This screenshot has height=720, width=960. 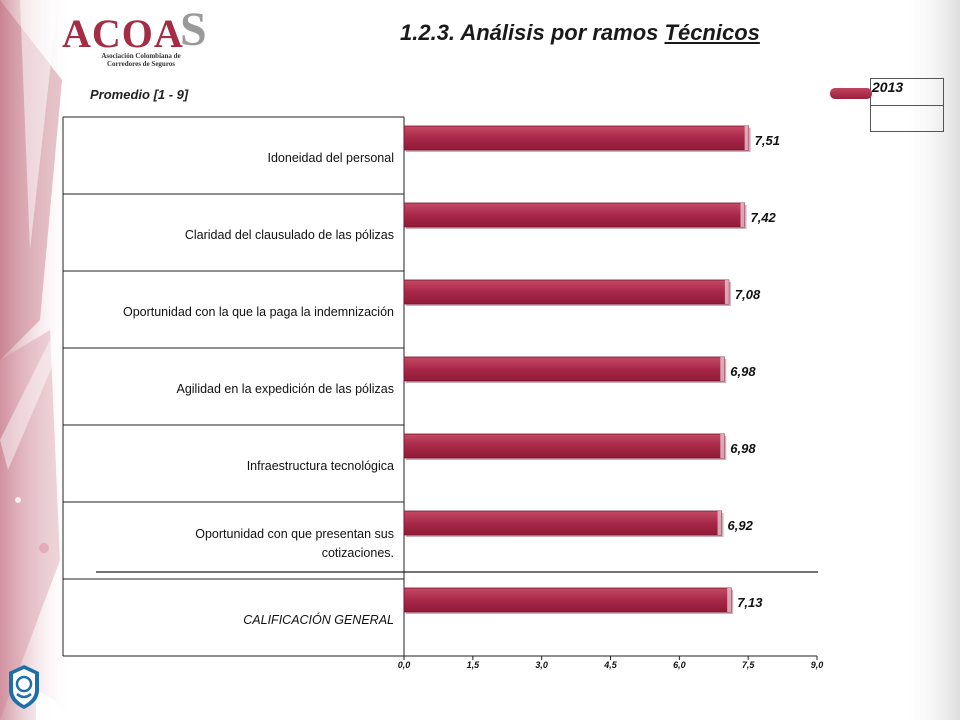 What do you see at coordinates (289, 235) in the screenshot?
I see `category-label: Claridad del clausulado de las pólizas` at bounding box center [289, 235].